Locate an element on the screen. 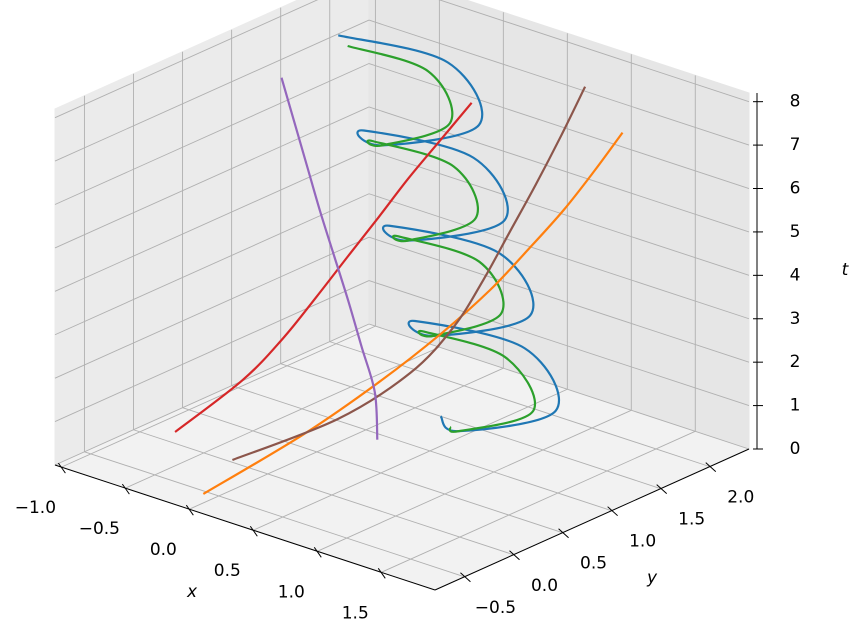  z-tick-label: 5 is located at coordinates (795, 232).